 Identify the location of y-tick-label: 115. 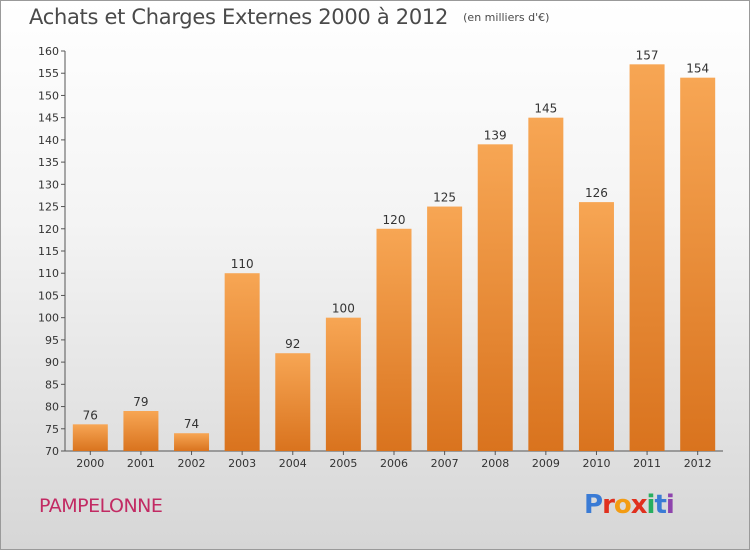
(48, 251).